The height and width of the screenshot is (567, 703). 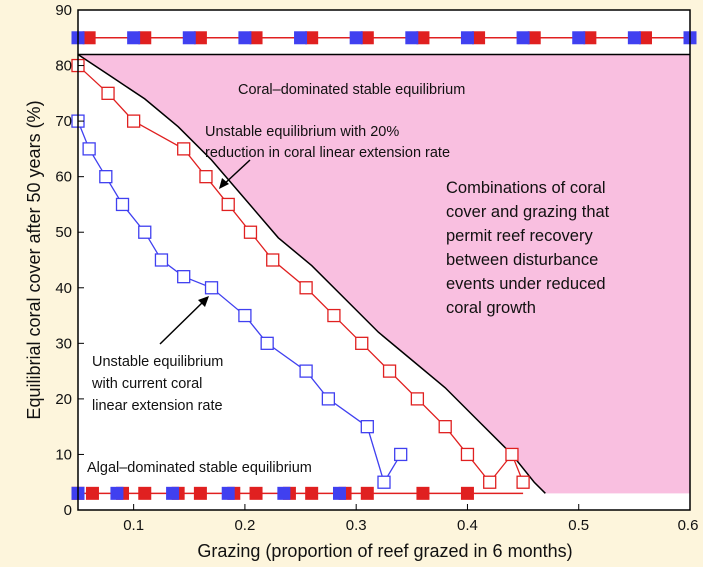 I want to click on y-tick-label: 60, so click(x=63, y=177).